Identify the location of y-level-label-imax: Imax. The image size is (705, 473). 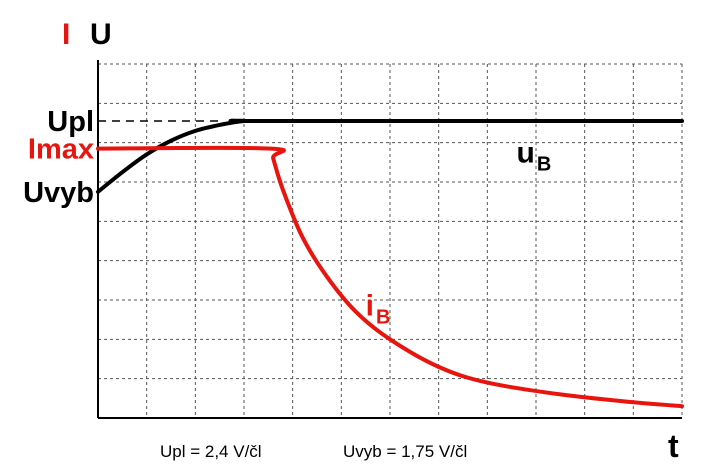
(61, 150).